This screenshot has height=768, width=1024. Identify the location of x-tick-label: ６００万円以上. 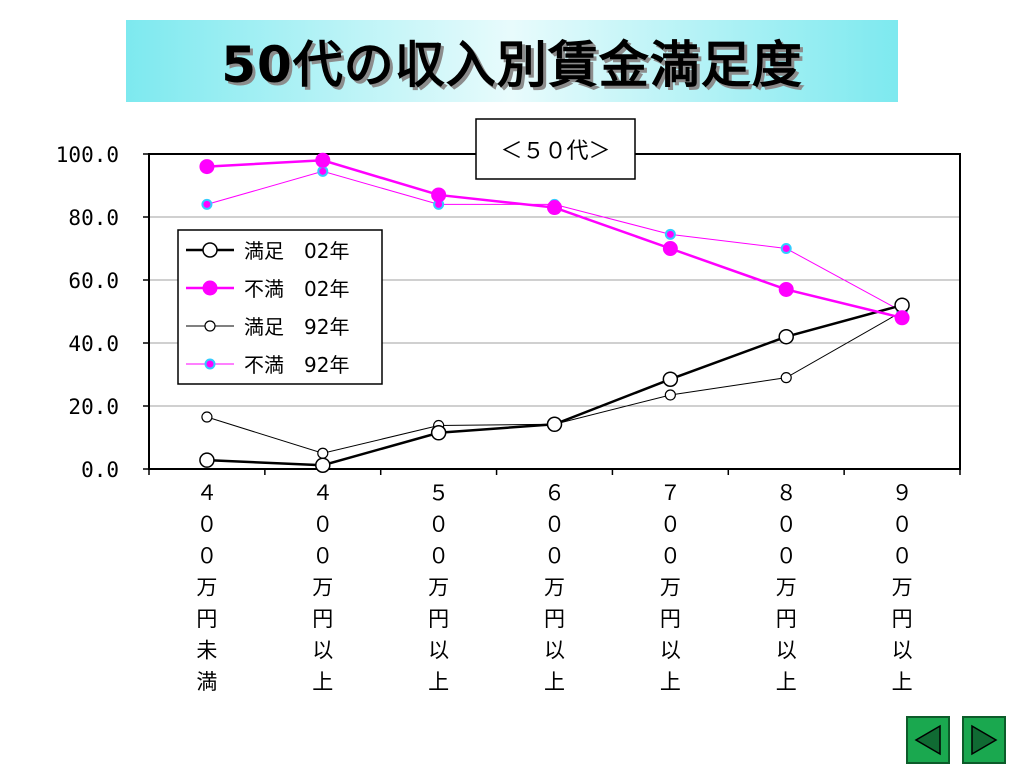
(554, 587).